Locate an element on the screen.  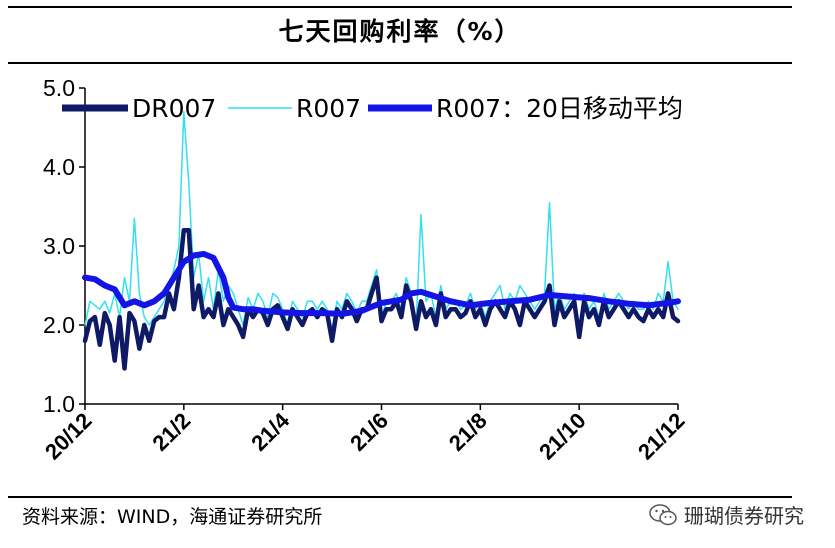
series-line-ma20 is located at coordinates (381, 283).